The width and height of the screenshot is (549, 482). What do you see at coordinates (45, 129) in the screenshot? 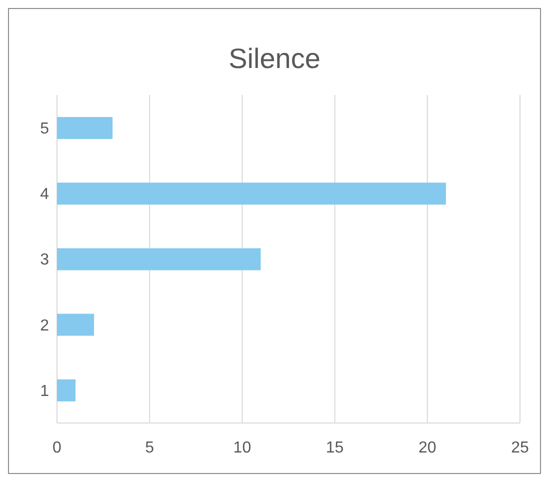
I see `y-tick-label: 5` at bounding box center [45, 129].